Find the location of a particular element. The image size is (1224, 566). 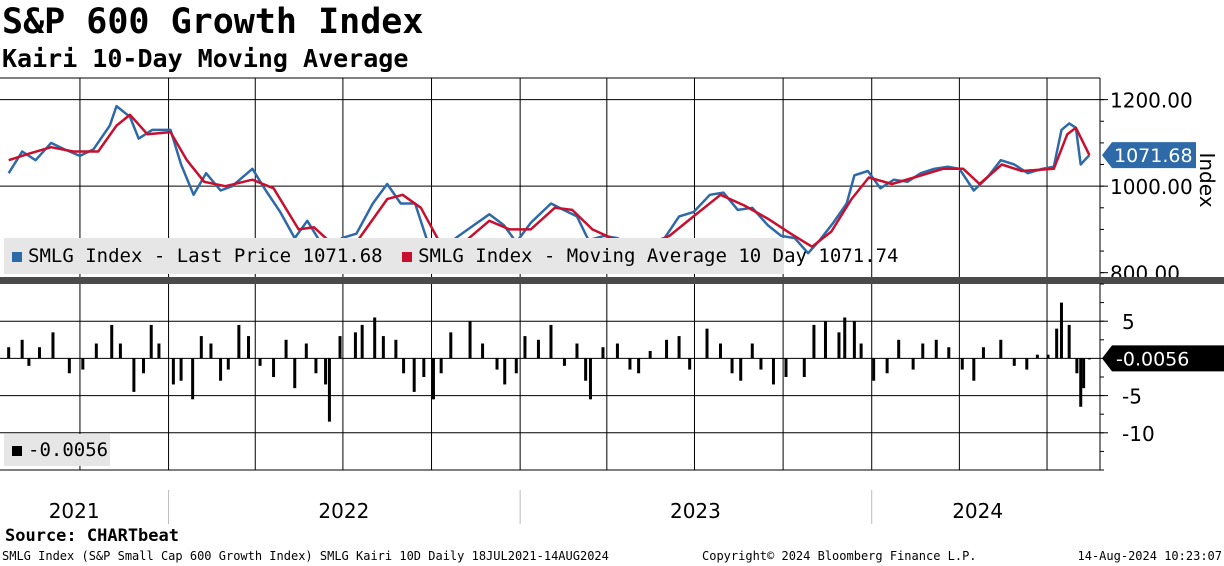

y-tick-label: 1200.00 is located at coordinates (1151, 101).